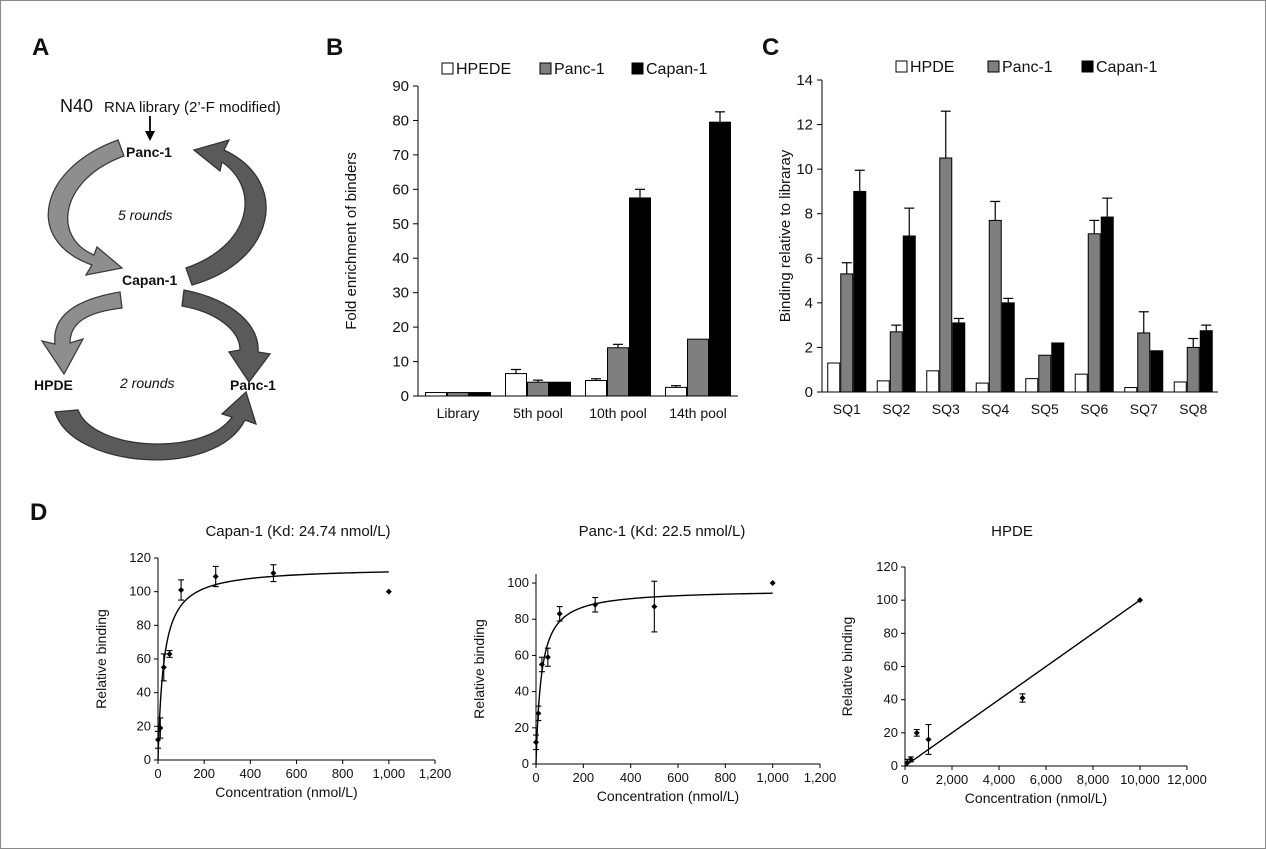 The image size is (1266, 849). I want to click on bar-capan-1-sq7, so click(1157, 371).